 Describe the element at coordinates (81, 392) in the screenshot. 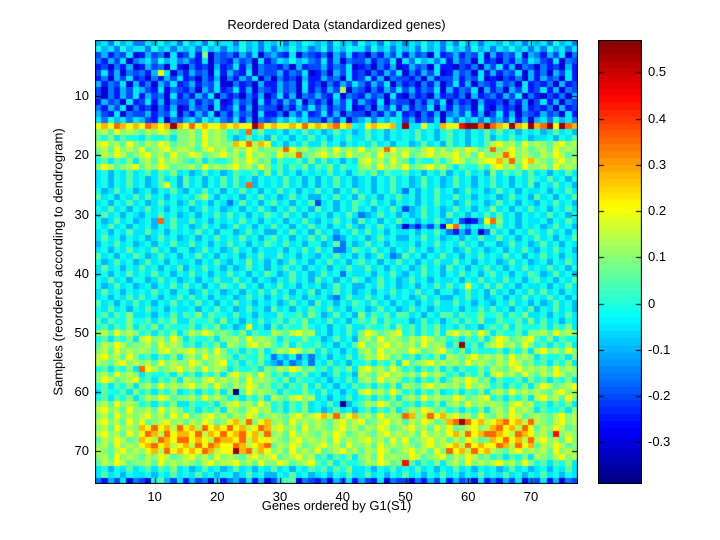

I see `y-tick-label: 60` at that location.